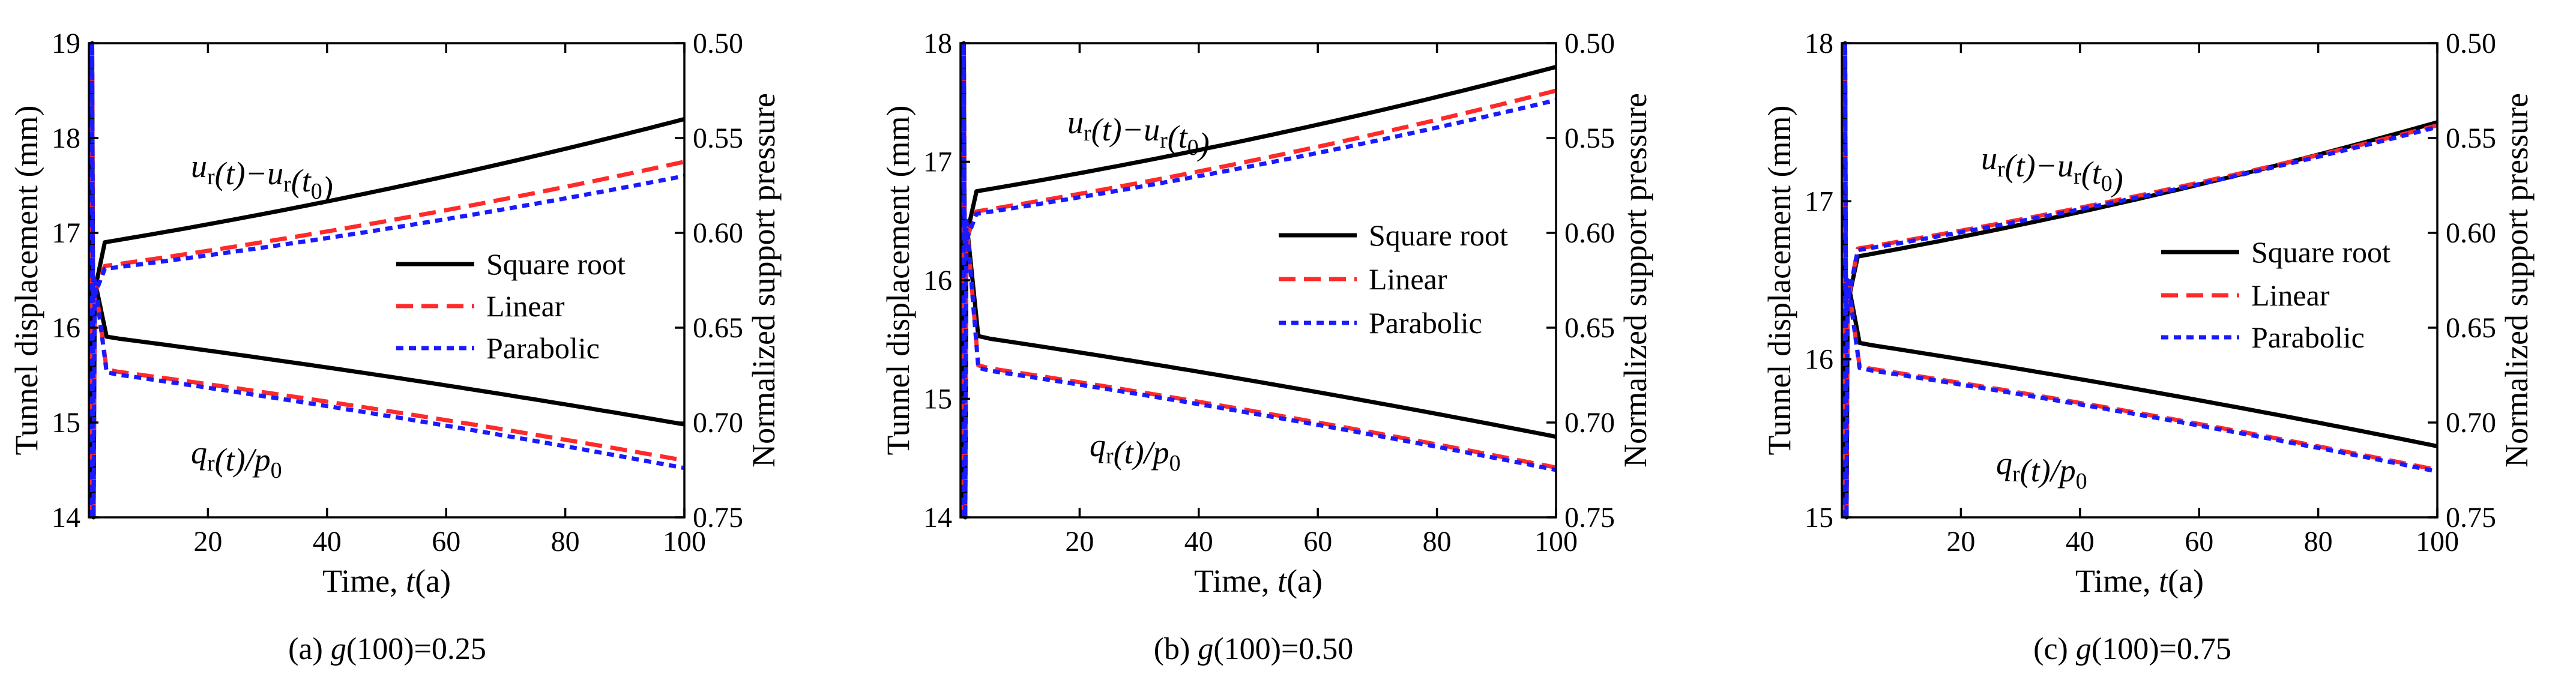  What do you see at coordinates (387, 649) in the screenshot?
I see `panel-caption: (a) g(100)=0.25` at bounding box center [387, 649].